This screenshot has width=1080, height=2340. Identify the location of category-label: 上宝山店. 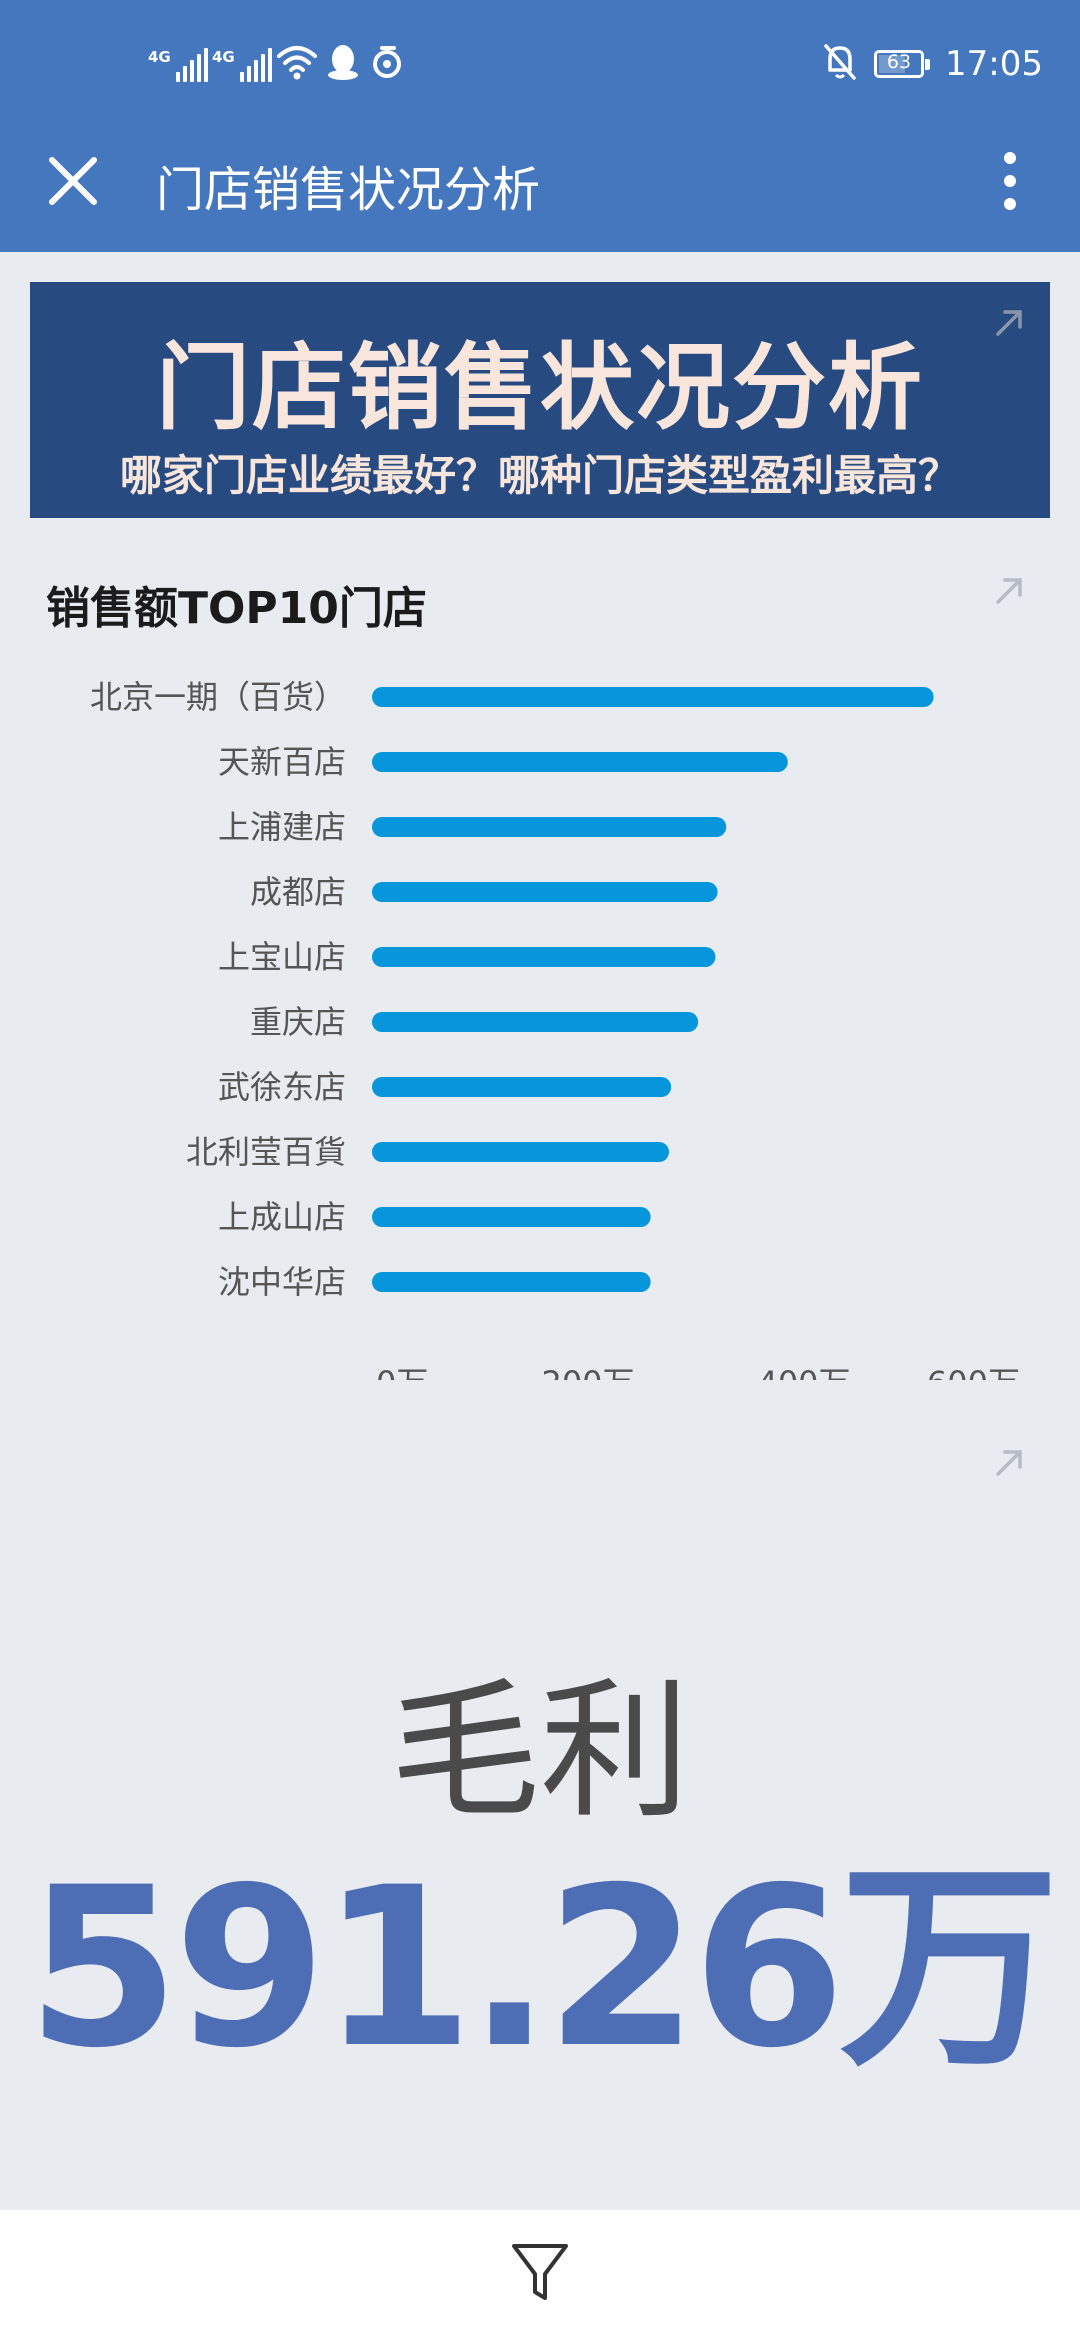
(282, 957).